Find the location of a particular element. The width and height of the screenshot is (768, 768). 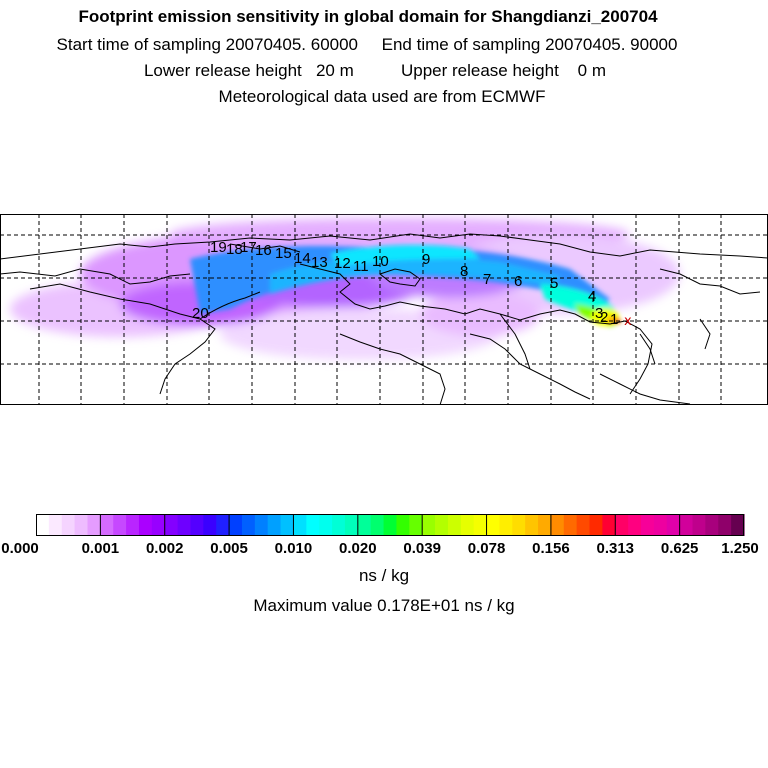

trajectory-label: 7 is located at coordinates (487, 279).